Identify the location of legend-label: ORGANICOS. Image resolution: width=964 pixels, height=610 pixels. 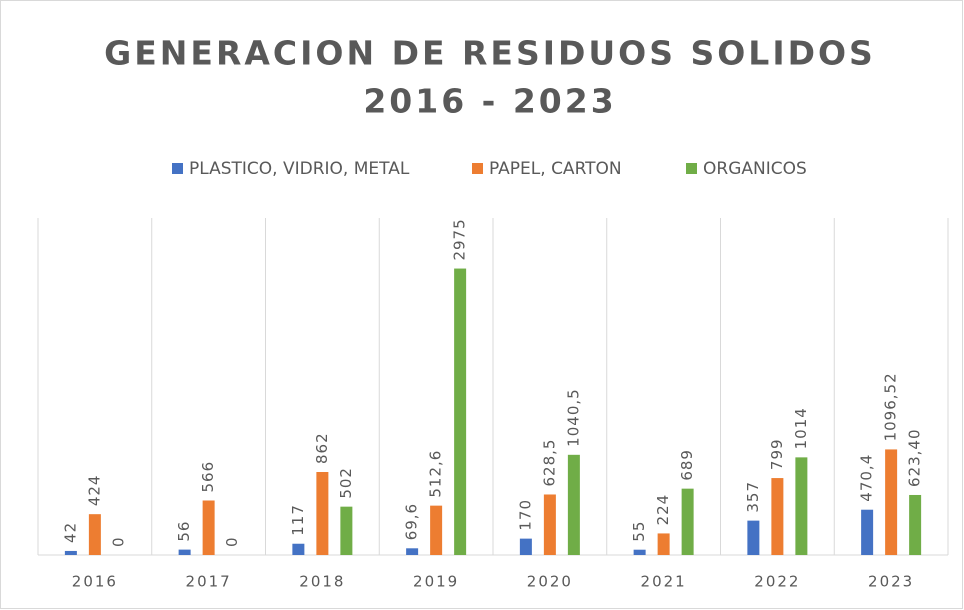
(755, 169).